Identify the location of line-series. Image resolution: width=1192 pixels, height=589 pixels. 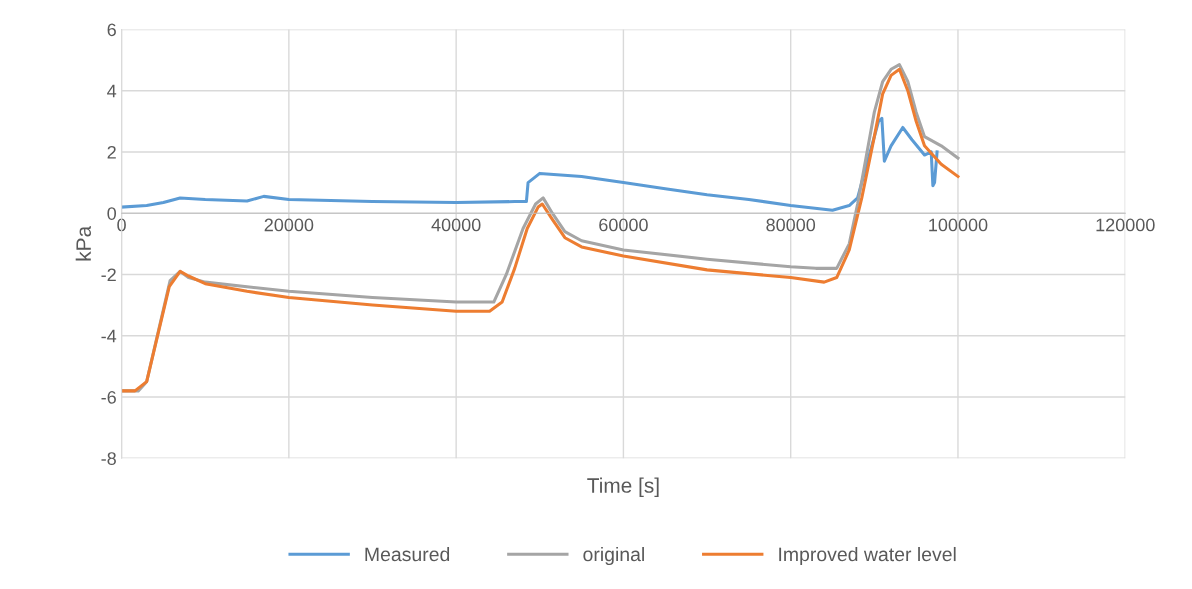
(530, 164).